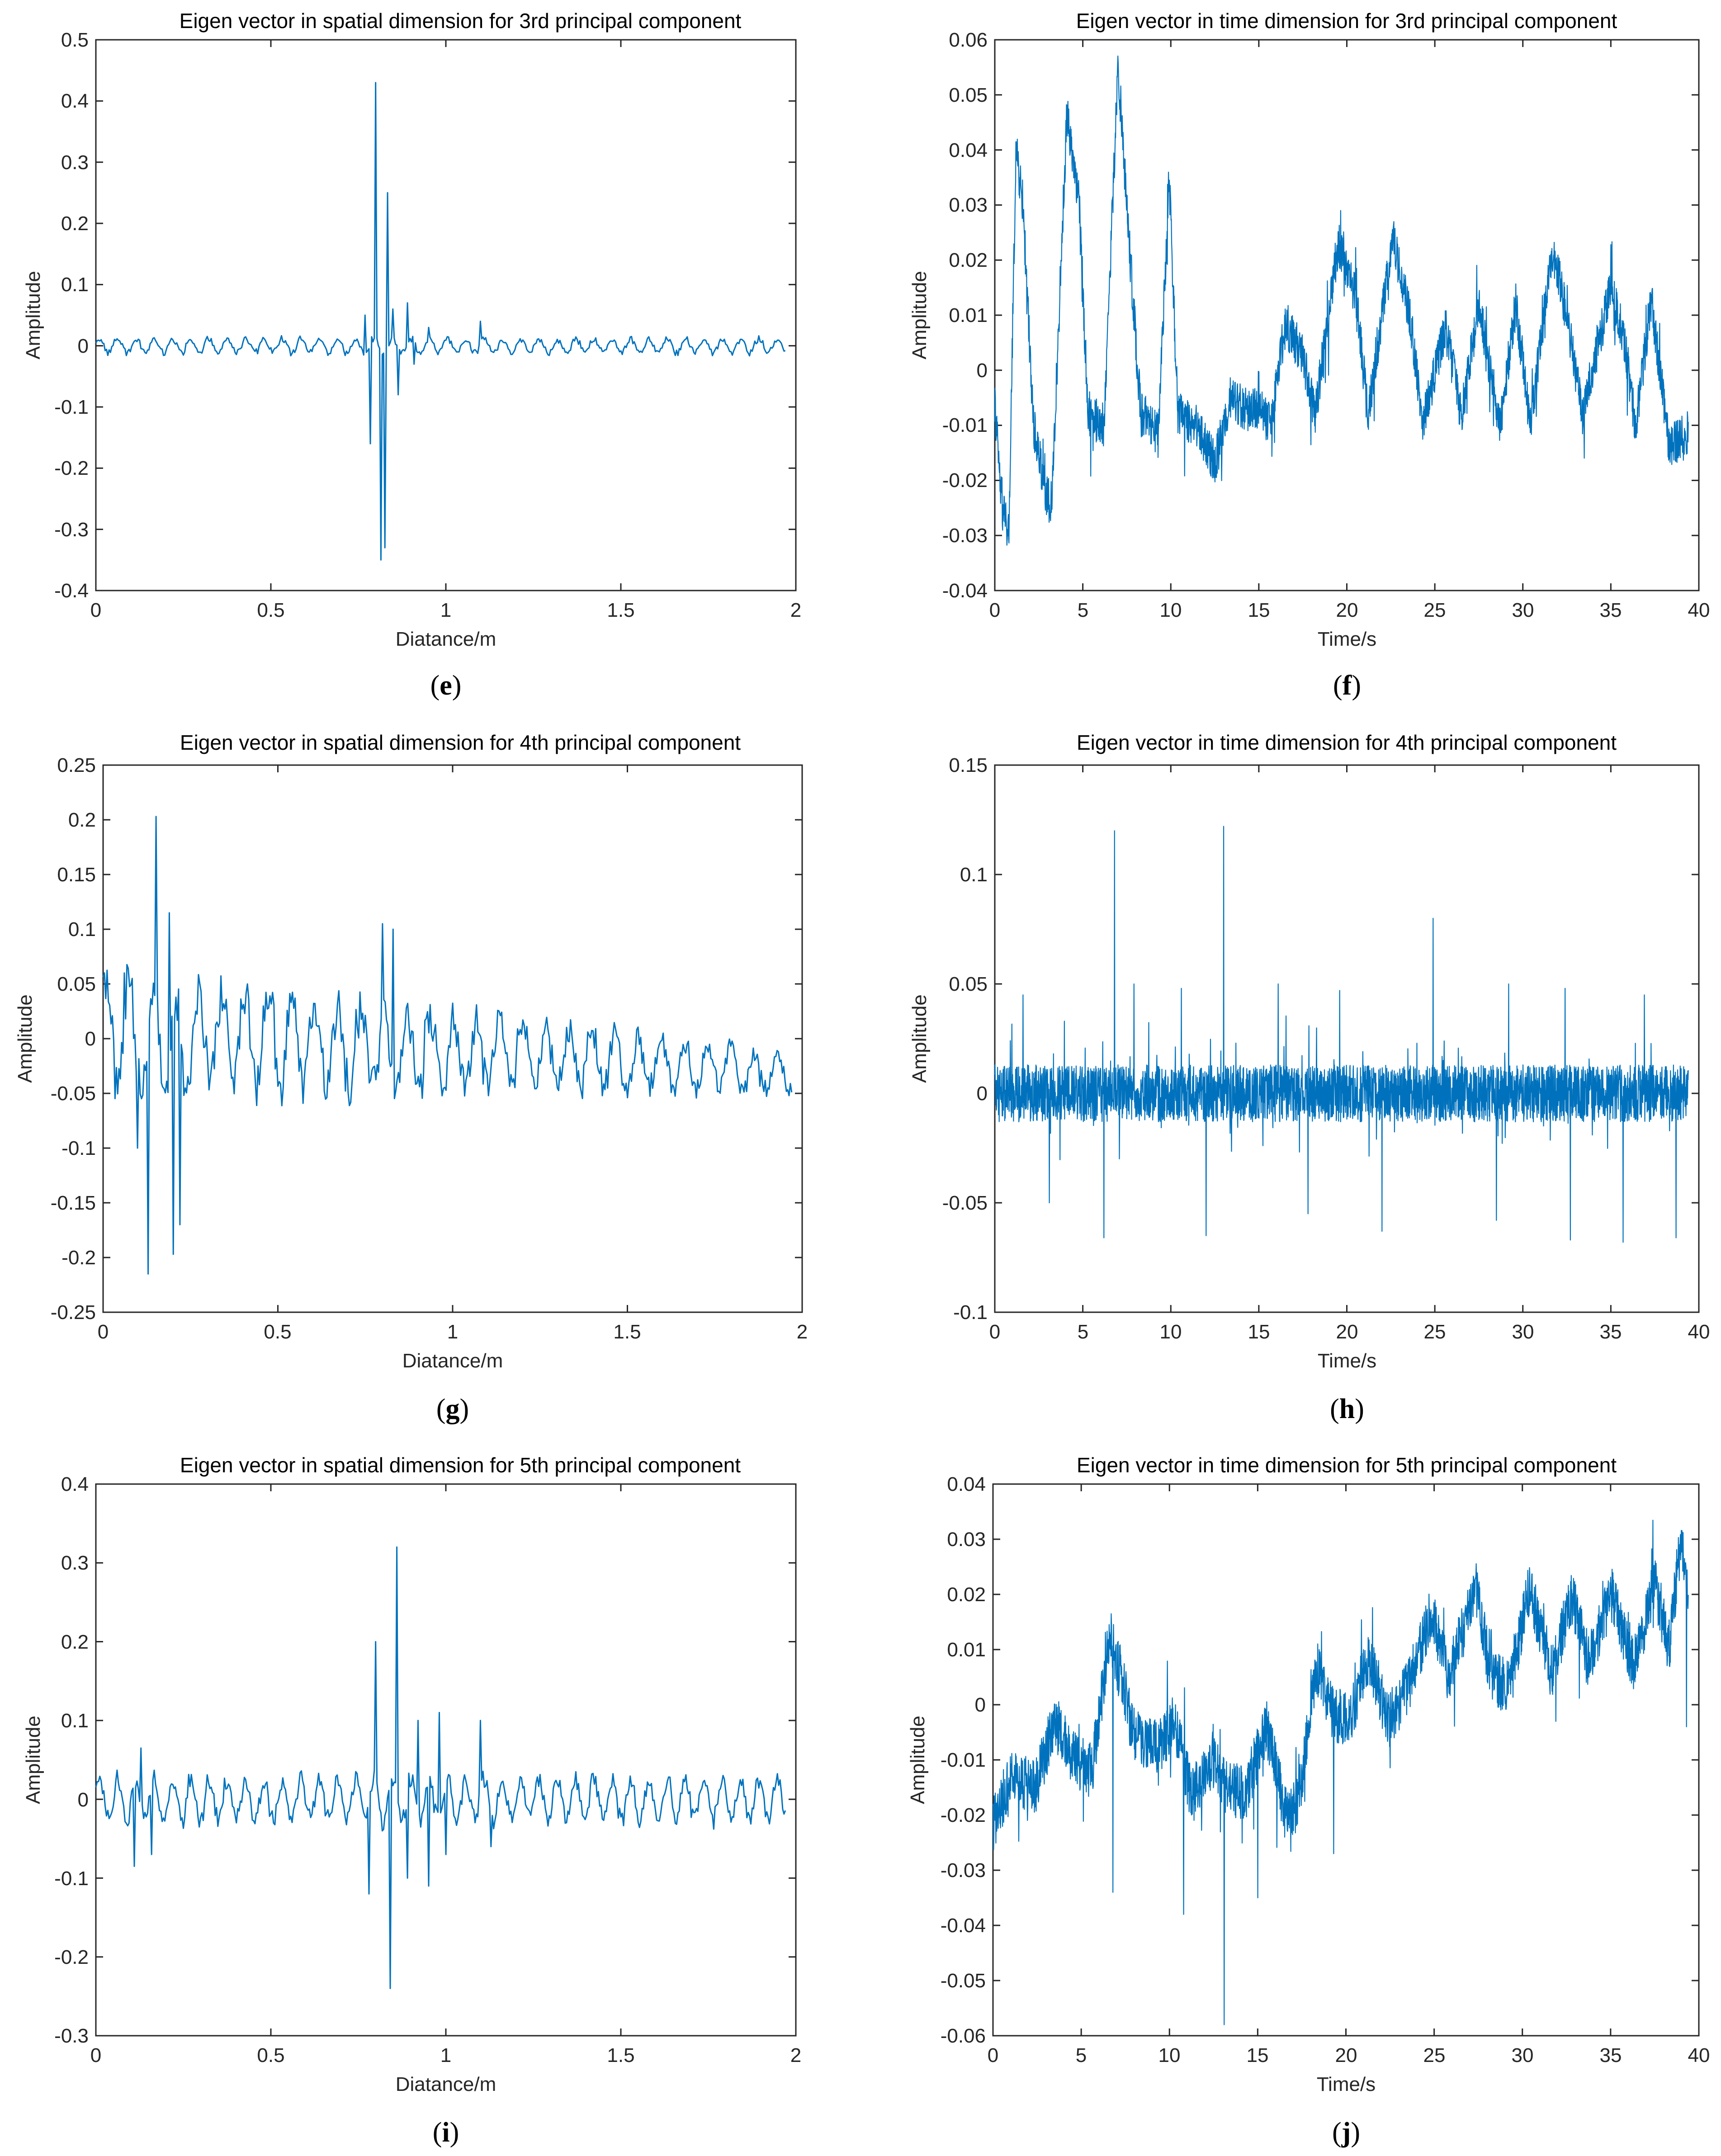  Describe the element at coordinates (75, 1721) in the screenshot. I see `panel-i-y-tick-label: 0.1` at that location.